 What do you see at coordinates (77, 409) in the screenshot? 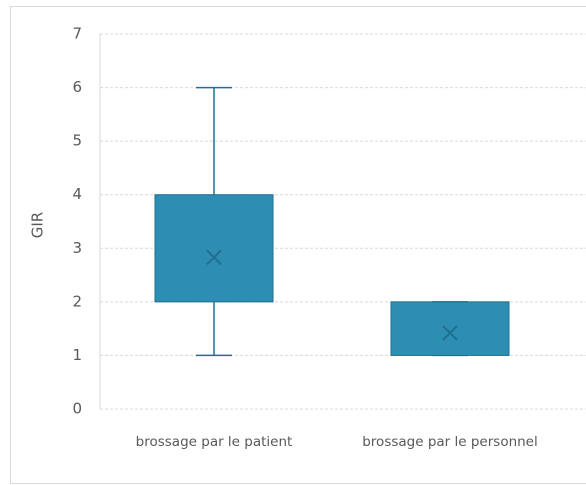
I see `y-tick-label: 0` at bounding box center [77, 409].